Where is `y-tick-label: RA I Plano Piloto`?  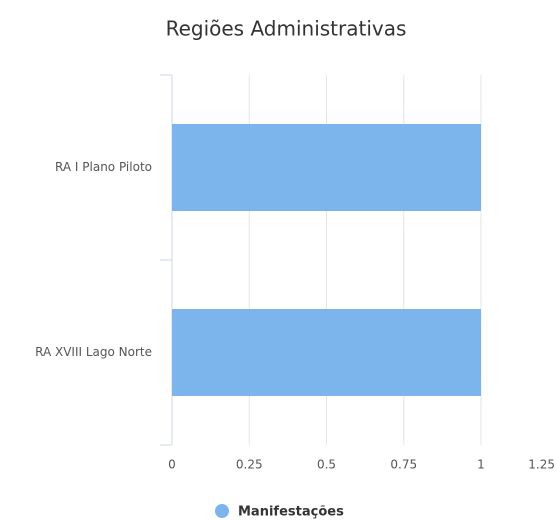 y-tick-label: RA I Plano Piloto is located at coordinates (103, 167).